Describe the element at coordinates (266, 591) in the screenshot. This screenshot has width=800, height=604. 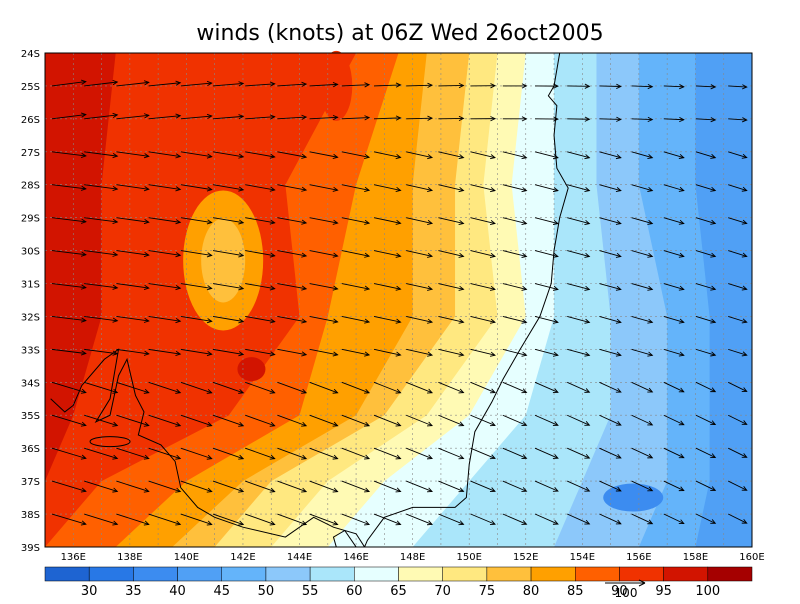
I see `colorbar-label: 50` at that location.